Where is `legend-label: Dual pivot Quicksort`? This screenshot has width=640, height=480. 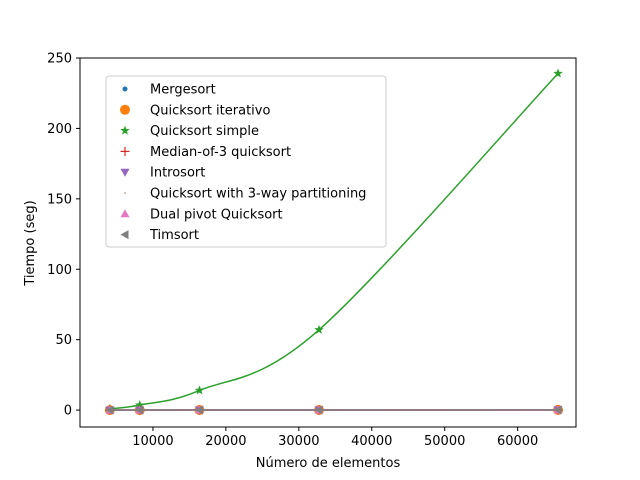
legend-label: Dual pivot Quicksort is located at coordinates (216, 214).